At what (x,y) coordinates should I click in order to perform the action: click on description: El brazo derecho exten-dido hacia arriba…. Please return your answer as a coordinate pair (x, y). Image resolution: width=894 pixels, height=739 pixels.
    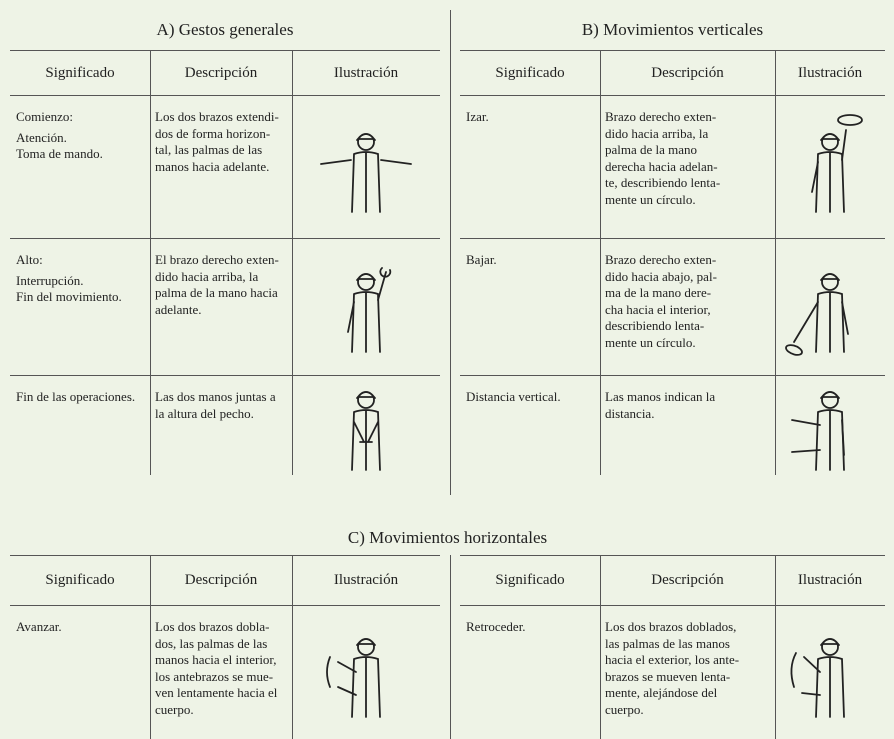
    Looking at the image, I should click on (217, 285).